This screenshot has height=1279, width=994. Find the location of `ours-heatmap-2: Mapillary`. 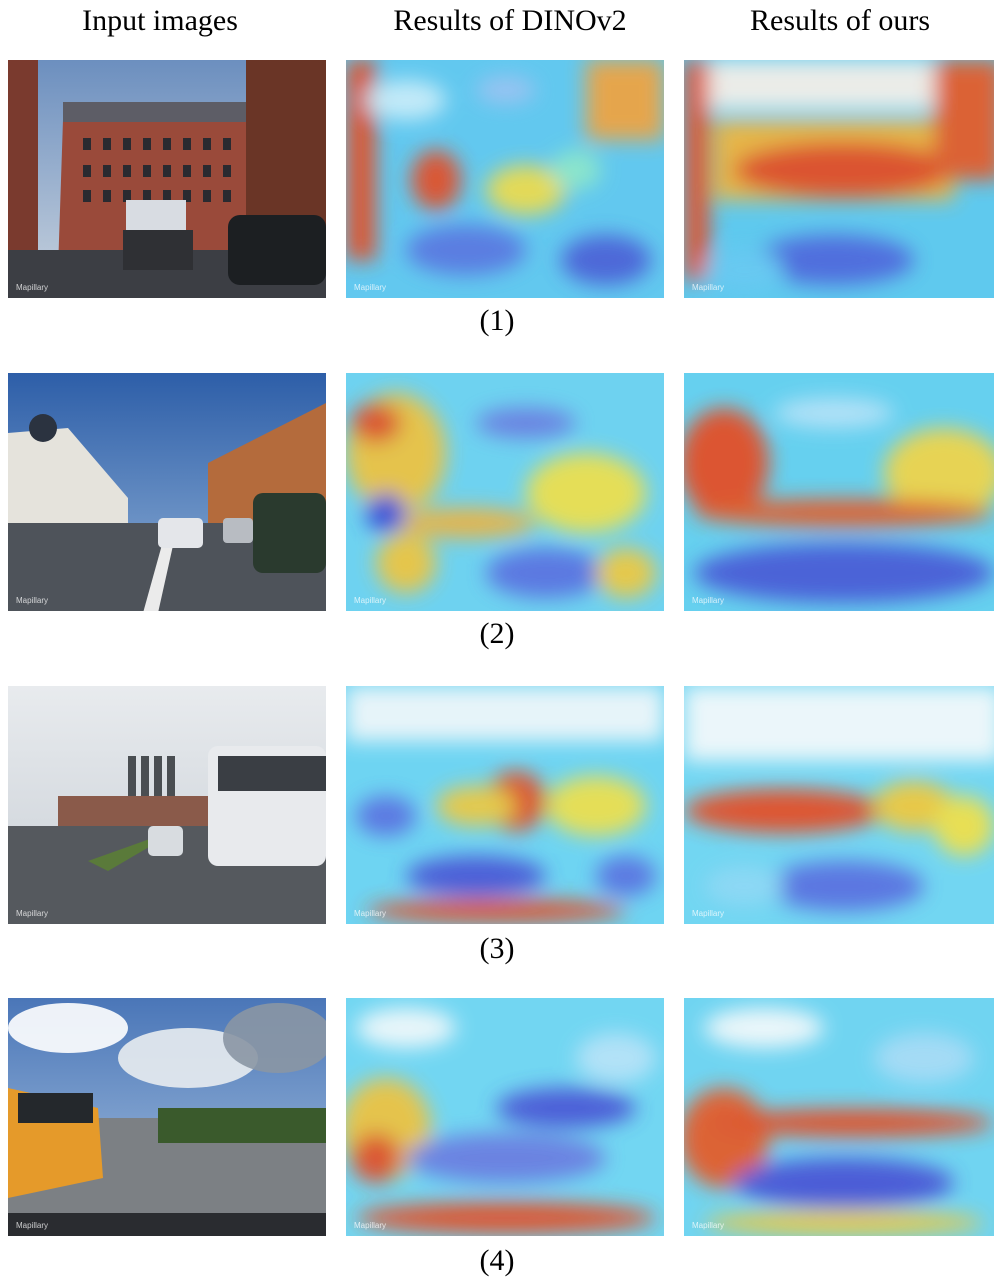

ours-heatmap-2: Mapillary is located at coordinates (839, 492).